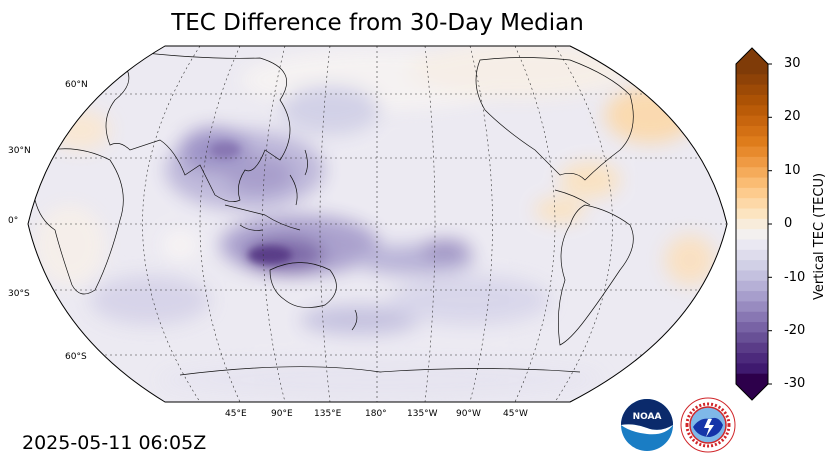 The height and width of the screenshot is (470, 835). What do you see at coordinates (422, 414) in the screenshot?
I see `lon-label-135w: 135°W` at bounding box center [422, 414].